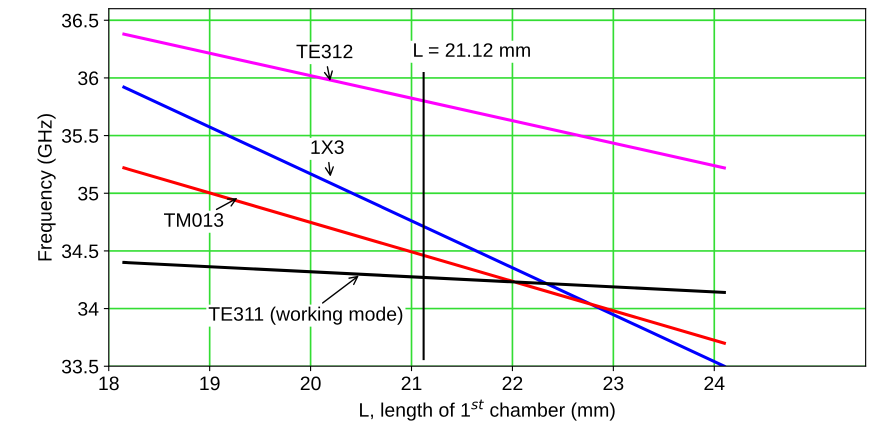 This screenshot has height=436, width=870. Describe the element at coordinates (614, 383) in the screenshot. I see `x-tick-label: 23` at that location.